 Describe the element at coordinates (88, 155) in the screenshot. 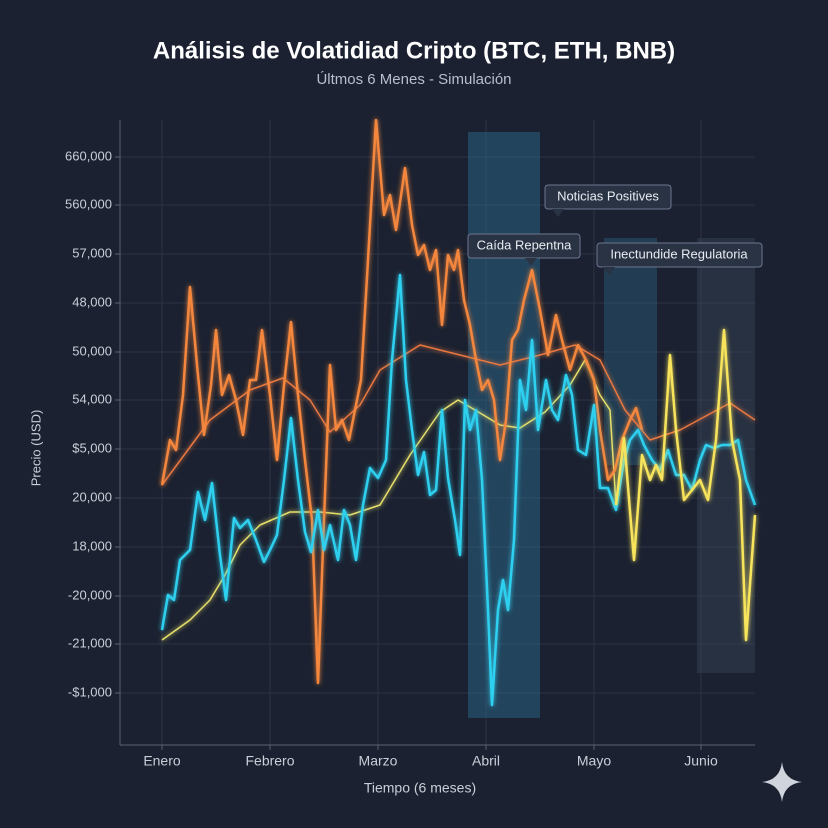

I see `y-tick-label: 660,000` at that location.